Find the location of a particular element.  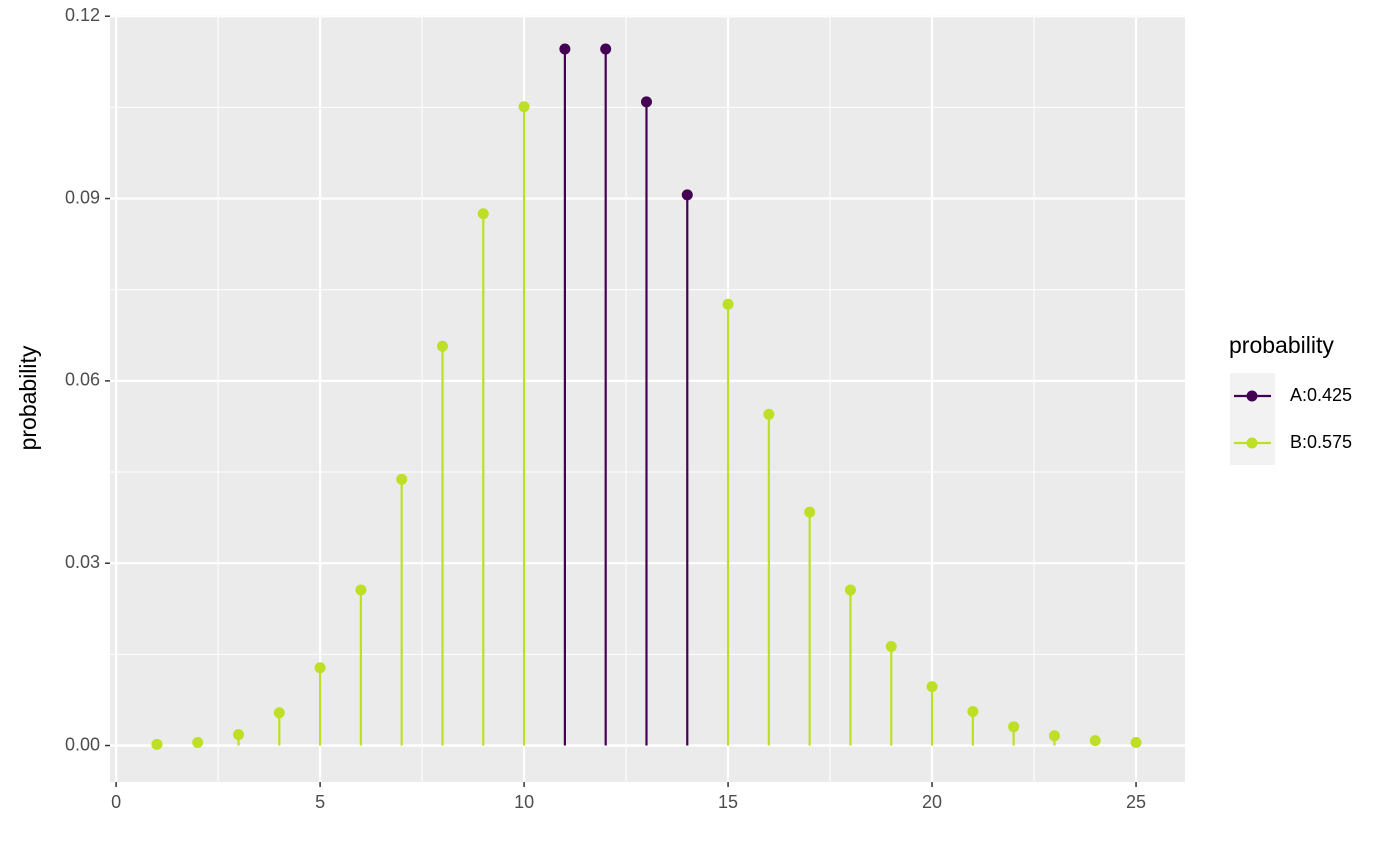

x-tick-label: 5 is located at coordinates (320, 802).